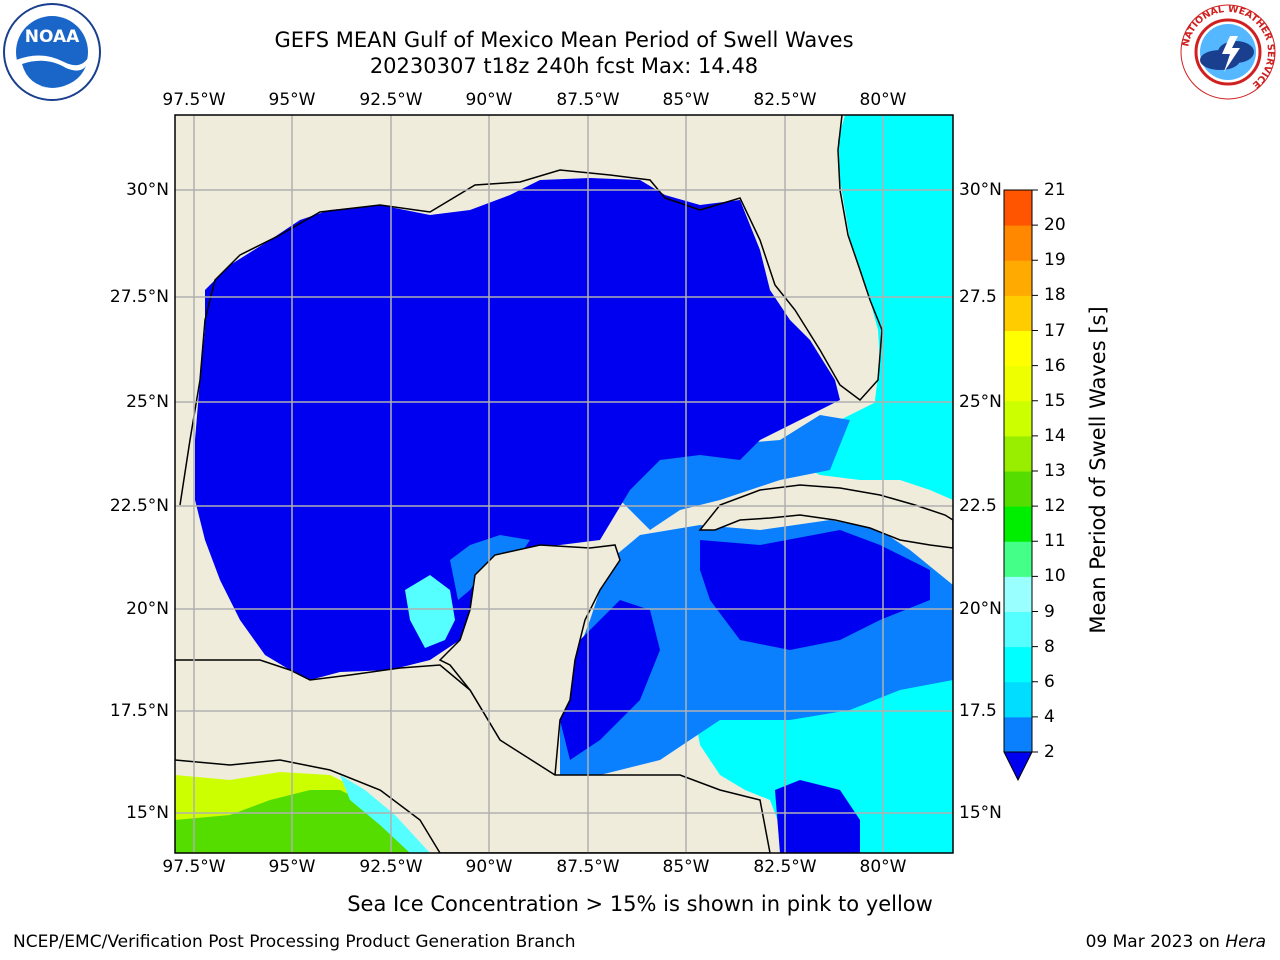 This screenshot has width=1280, height=960. What do you see at coordinates (385, 814) in the screenshot?
I see `pacific-cyan-edge` at bounding box center [385, 814].